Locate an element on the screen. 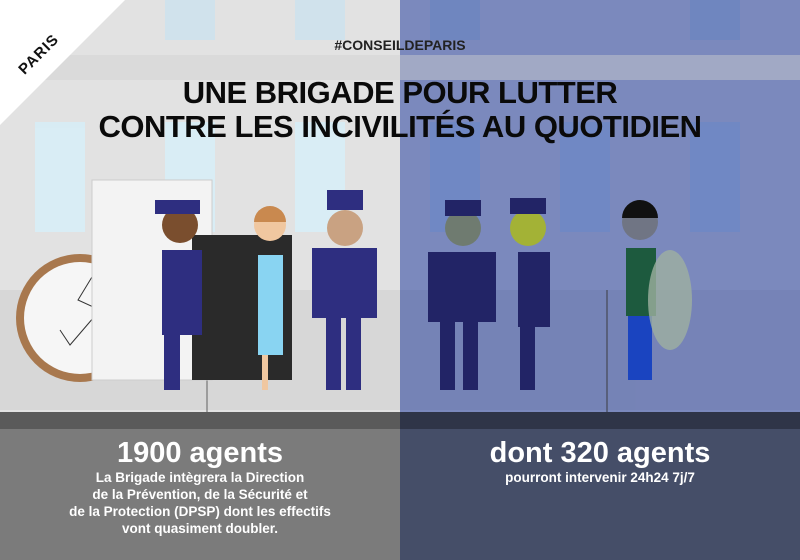  hashtag: #CONSEILDEPARIS is located at coordinates (400, 45).